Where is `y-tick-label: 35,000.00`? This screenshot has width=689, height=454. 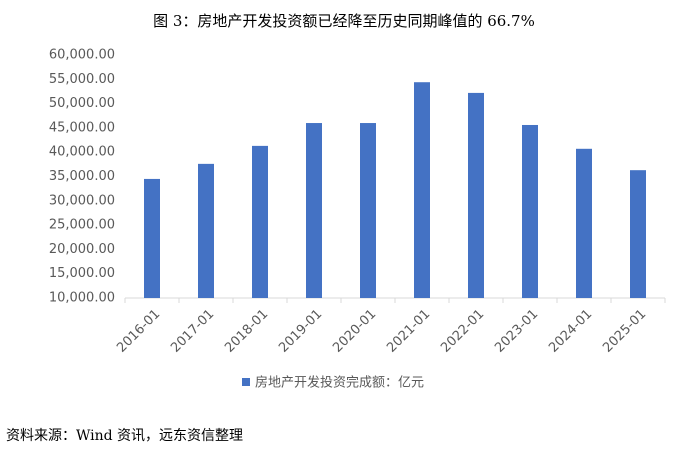 y-tick-label: 35,000.00 is located at coordinates (82, 176).